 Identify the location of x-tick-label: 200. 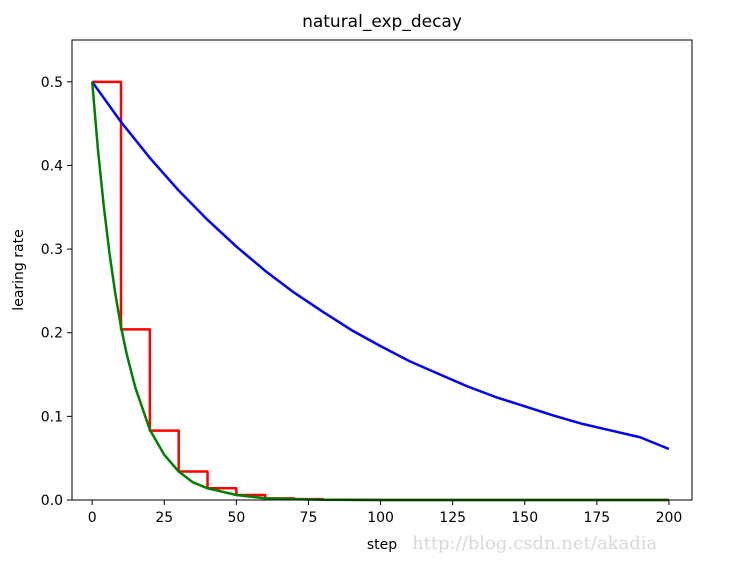
(669, 518).